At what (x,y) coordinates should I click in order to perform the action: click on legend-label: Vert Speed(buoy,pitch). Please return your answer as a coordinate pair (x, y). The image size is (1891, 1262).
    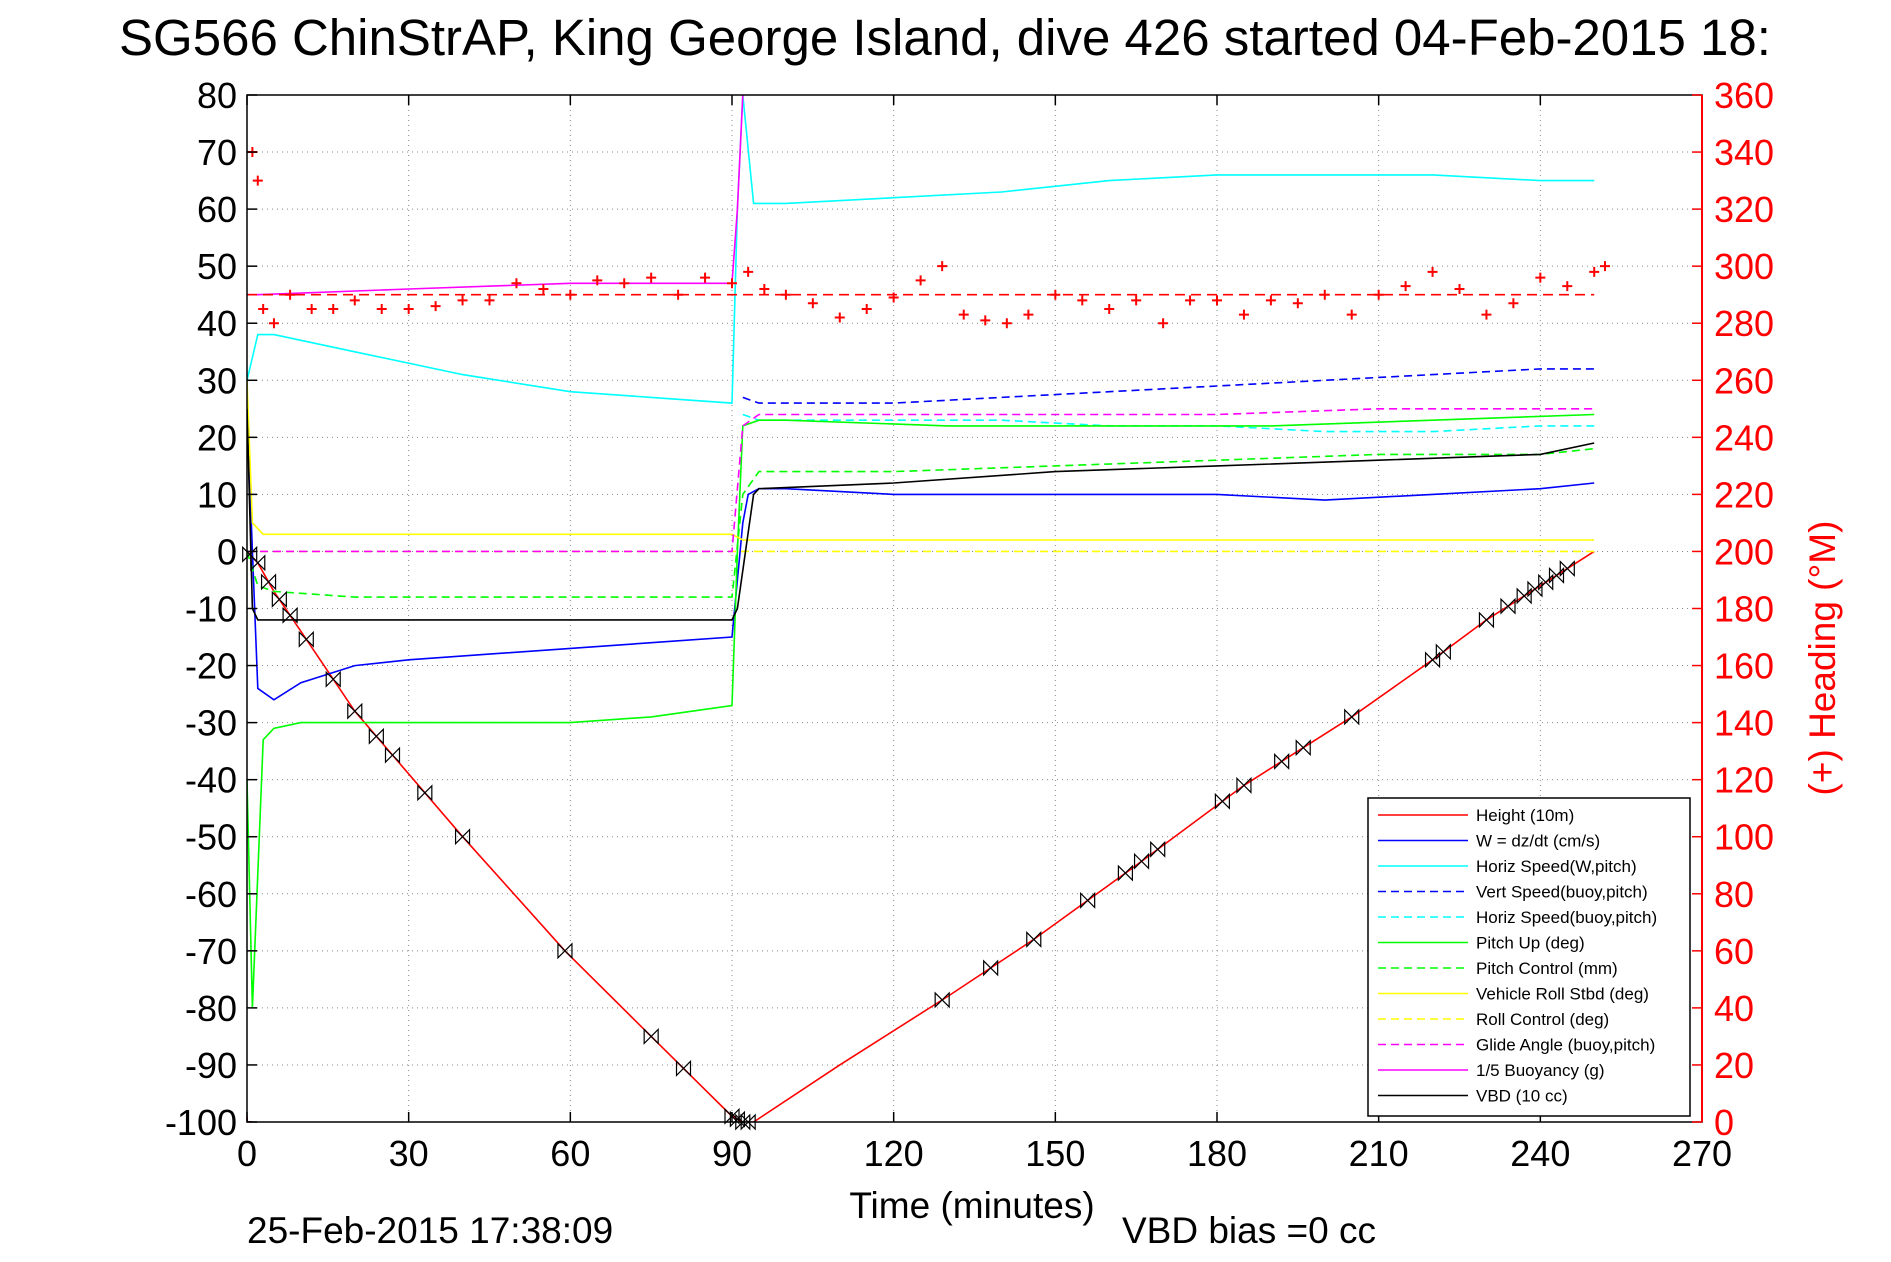
    Looking at the image, I should click on (1562, 892).